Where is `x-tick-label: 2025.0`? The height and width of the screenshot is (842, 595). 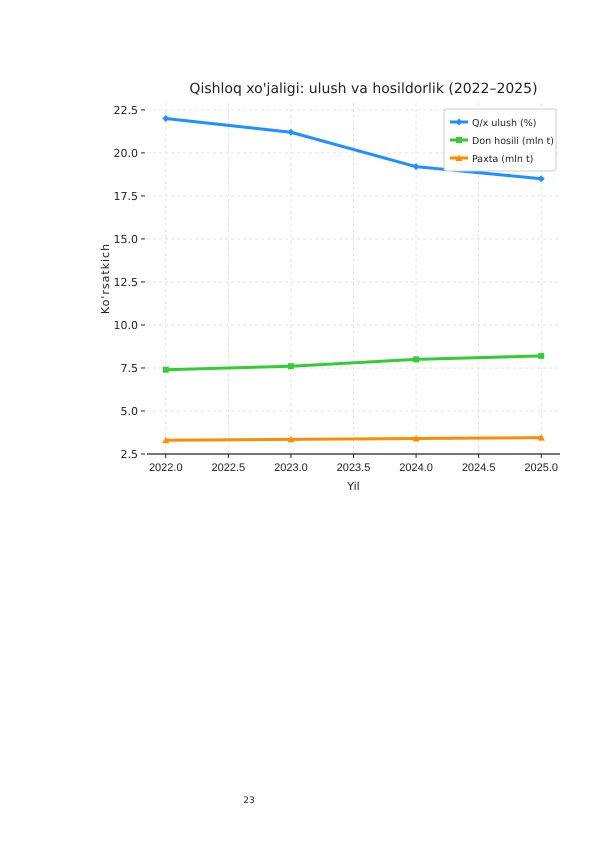
x-tick-label: 2025.0 is located at coordinates (541, 468).